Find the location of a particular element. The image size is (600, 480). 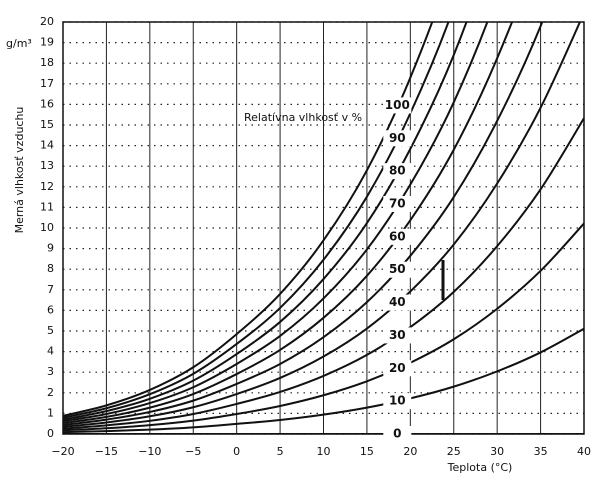

x-axis-label: Teplota (°C) is located at coordinates (480, 467).